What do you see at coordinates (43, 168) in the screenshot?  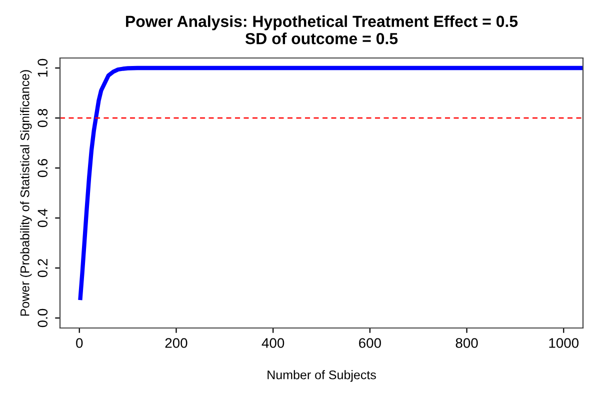 I see `y-tick-label: 0.6` at bounding box center [43, 168].